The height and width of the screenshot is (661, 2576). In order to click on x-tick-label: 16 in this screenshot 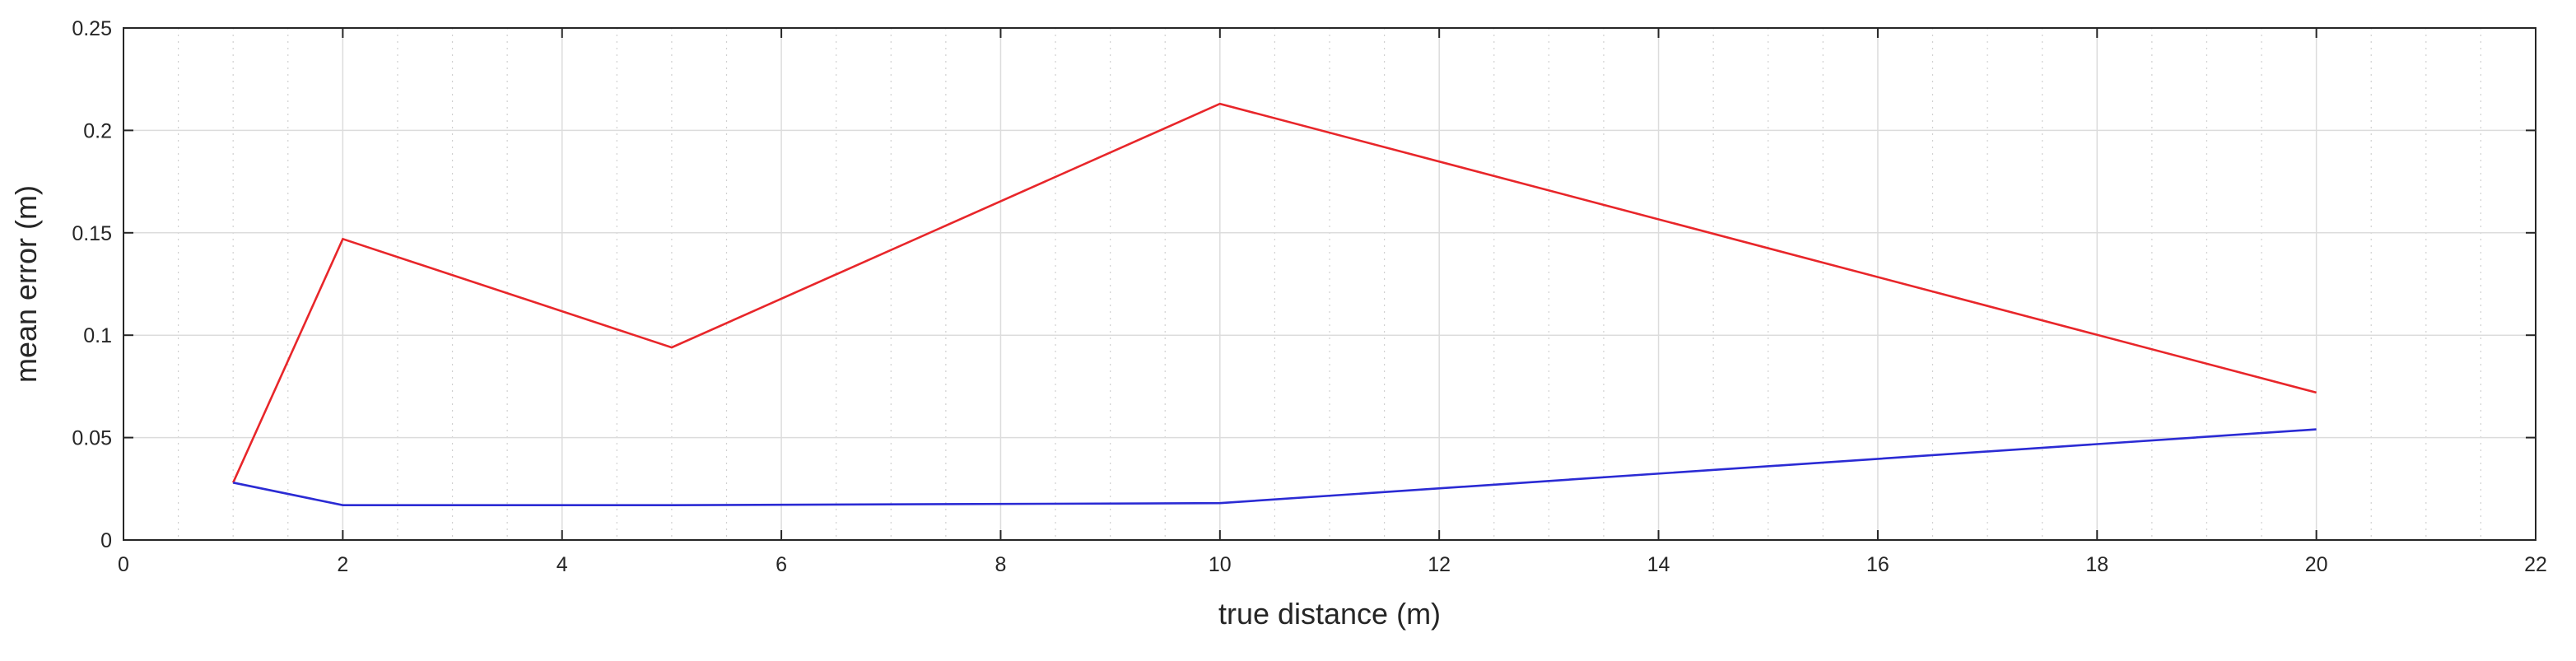, I will do `click(1877, 565)`.